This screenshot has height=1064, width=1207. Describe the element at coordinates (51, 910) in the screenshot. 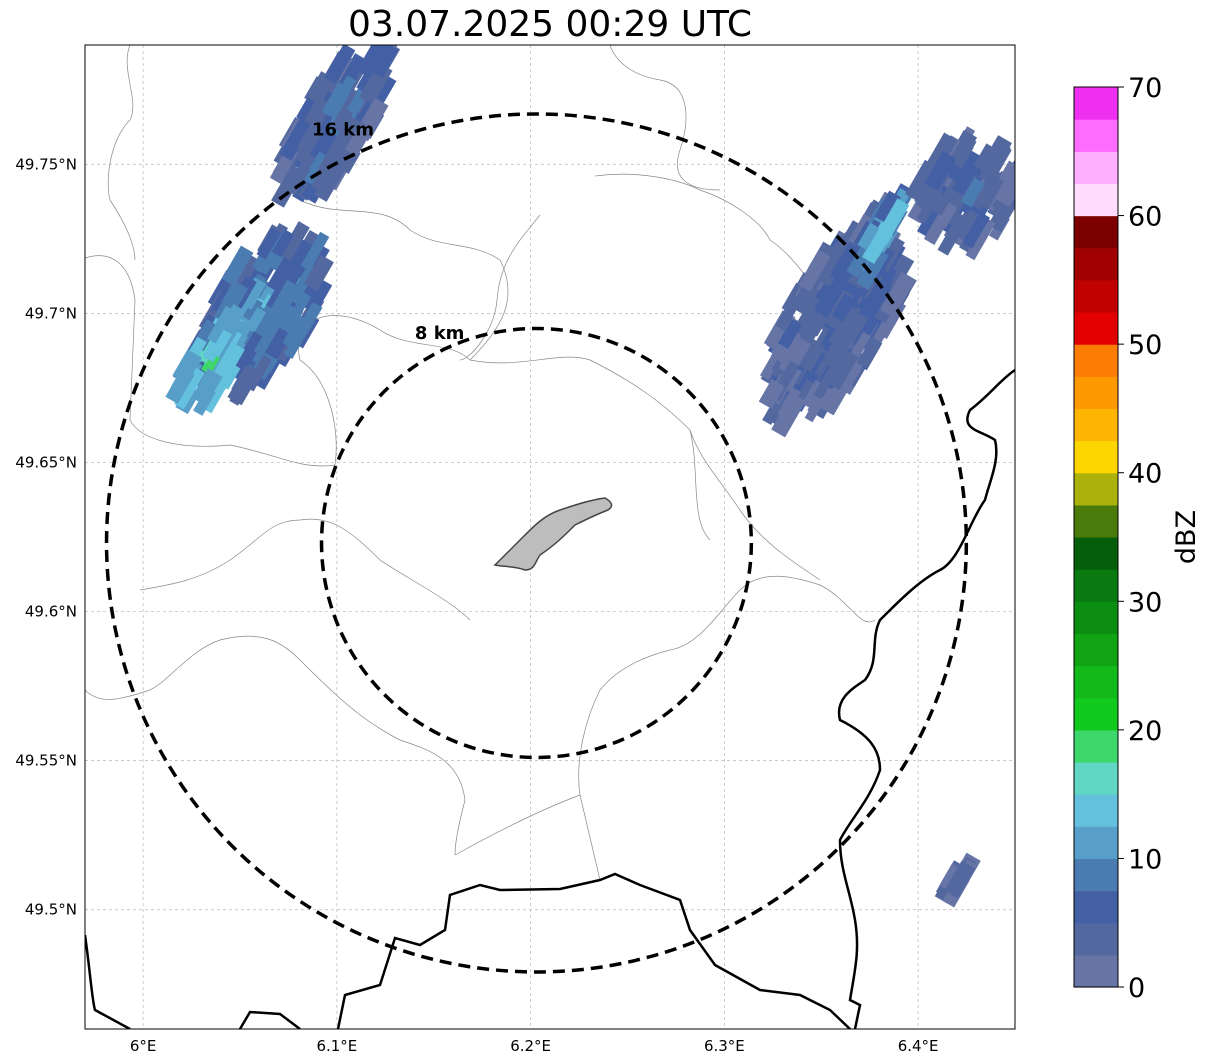

I see `lat-tick-label: 49.5°N` at that location.